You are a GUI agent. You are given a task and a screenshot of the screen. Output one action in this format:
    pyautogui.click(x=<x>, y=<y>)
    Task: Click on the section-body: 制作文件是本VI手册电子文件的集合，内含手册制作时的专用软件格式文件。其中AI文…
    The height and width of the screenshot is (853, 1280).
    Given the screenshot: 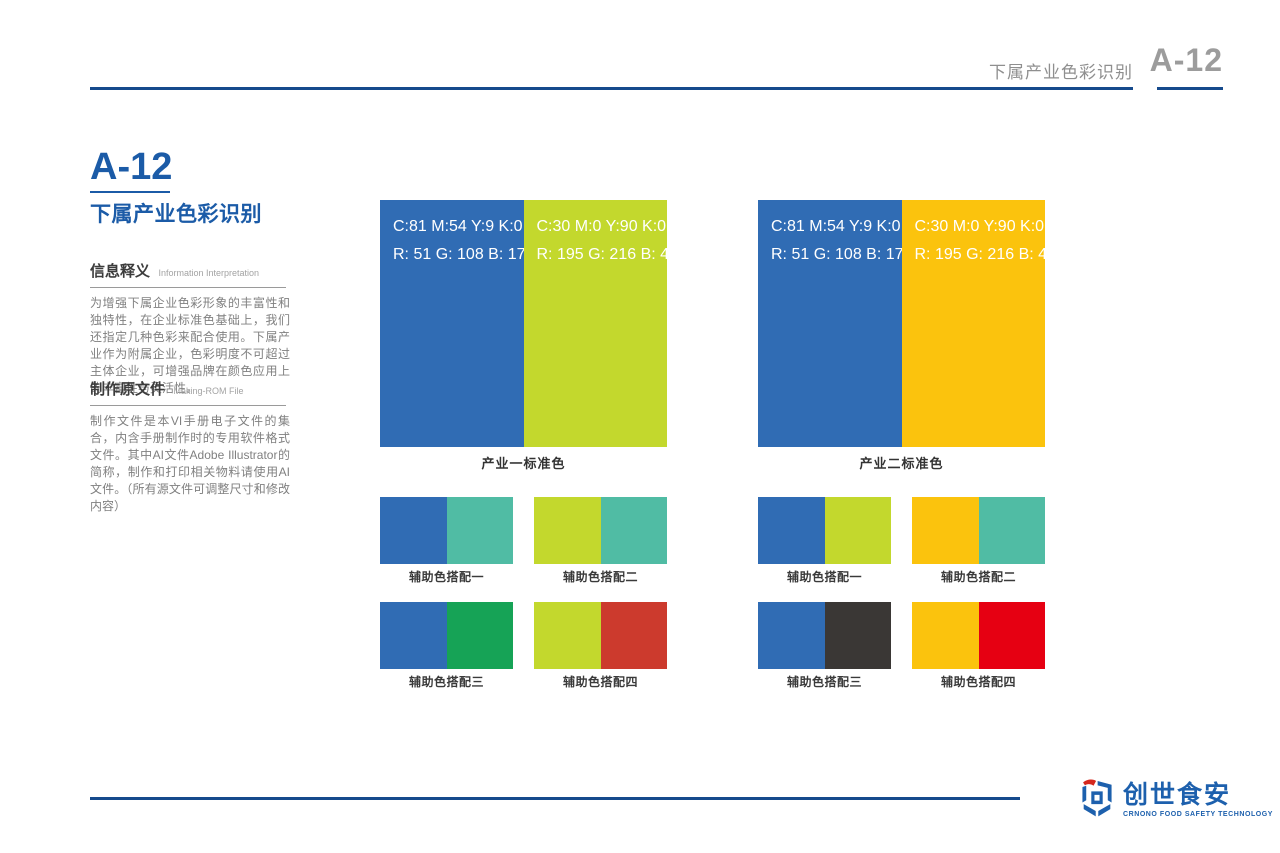 What is the action you would take?
    pyautogui.click(x=190, y=463)
    